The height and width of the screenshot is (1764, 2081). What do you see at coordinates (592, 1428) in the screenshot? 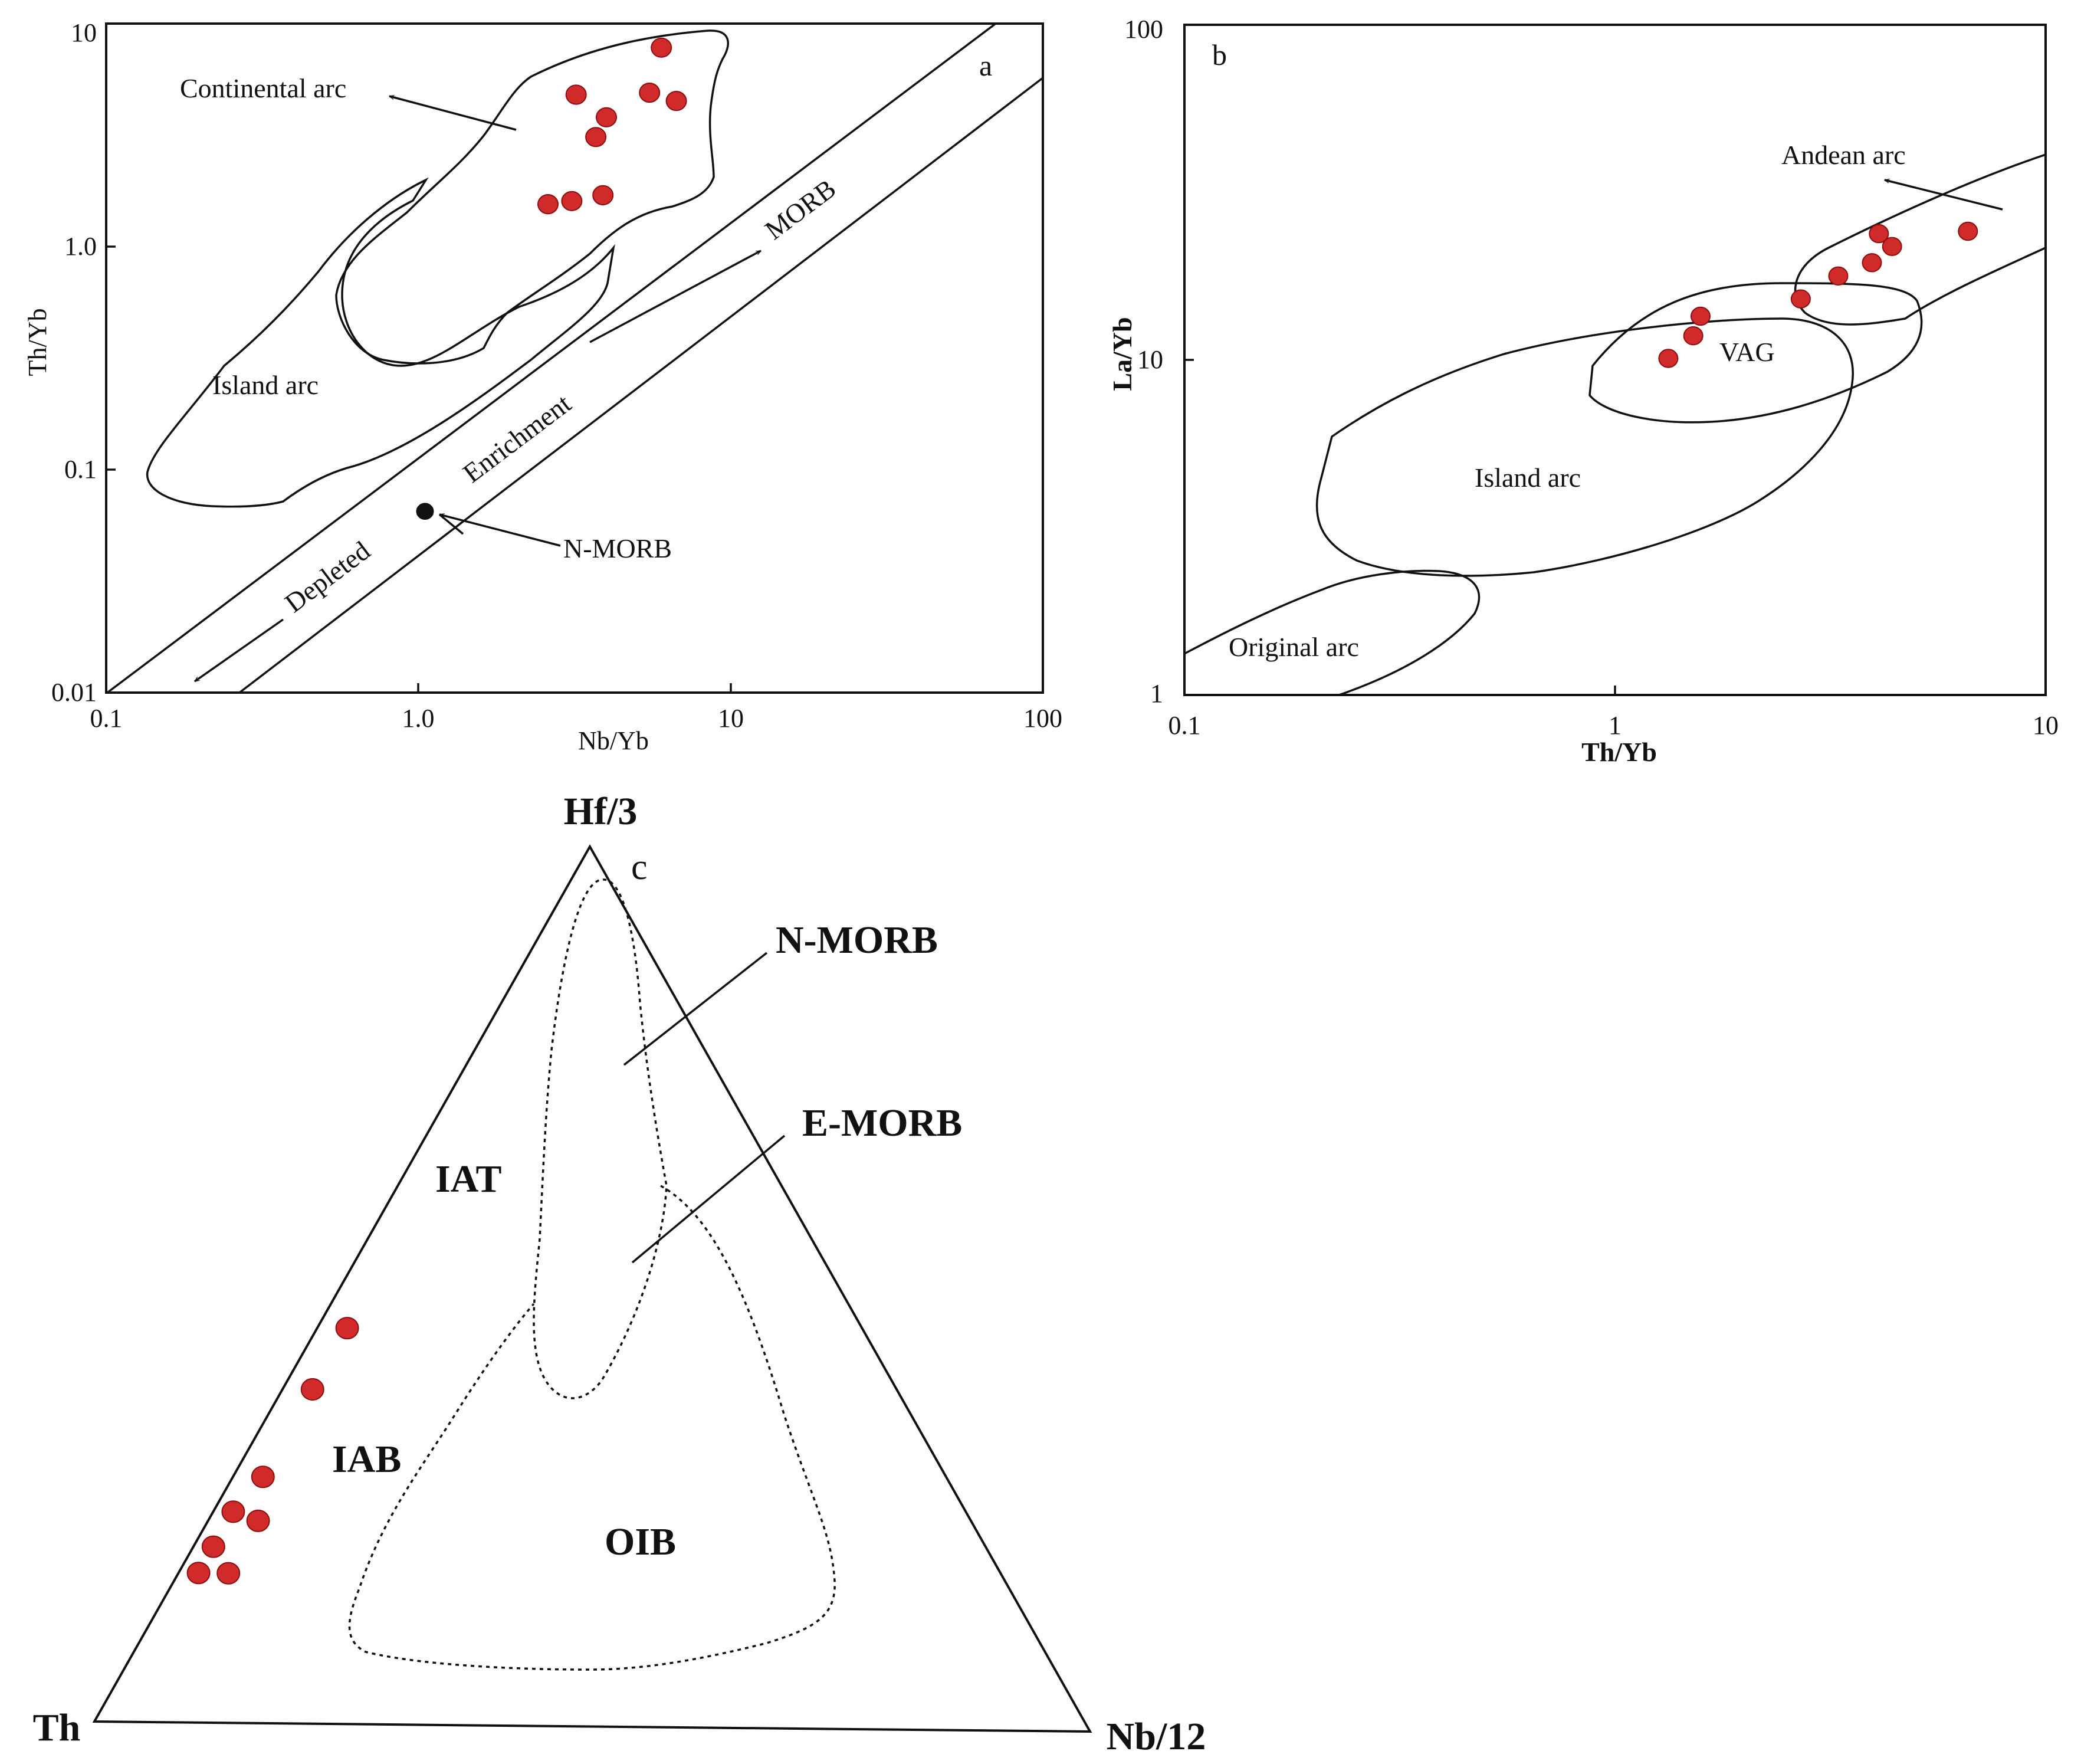
I see `emorb-oib-field-outline` at bounding box center [592, 1428].